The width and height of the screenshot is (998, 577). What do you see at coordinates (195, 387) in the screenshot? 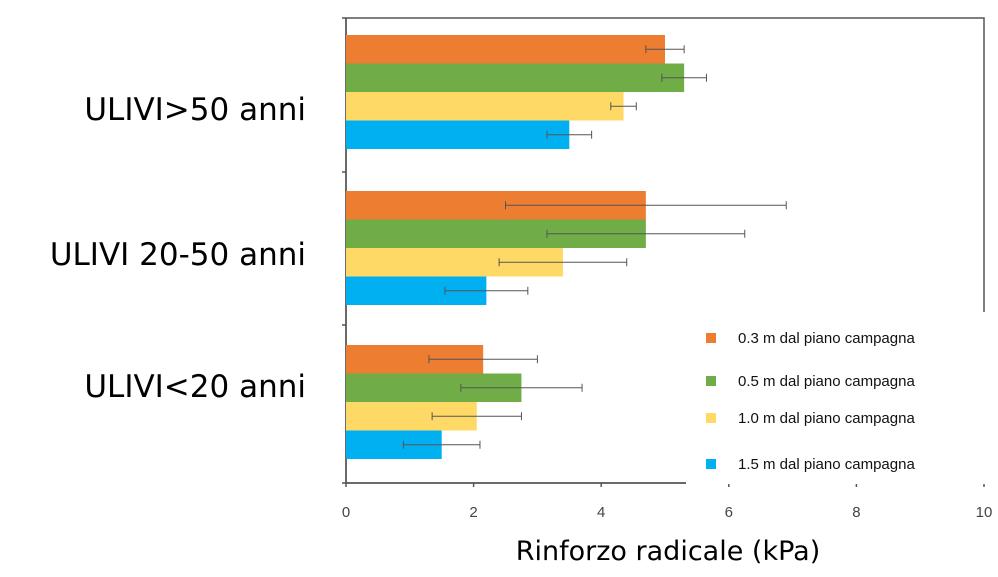
I see `category-label: ULIVI<20 anni` at bounding box center [195, 387].